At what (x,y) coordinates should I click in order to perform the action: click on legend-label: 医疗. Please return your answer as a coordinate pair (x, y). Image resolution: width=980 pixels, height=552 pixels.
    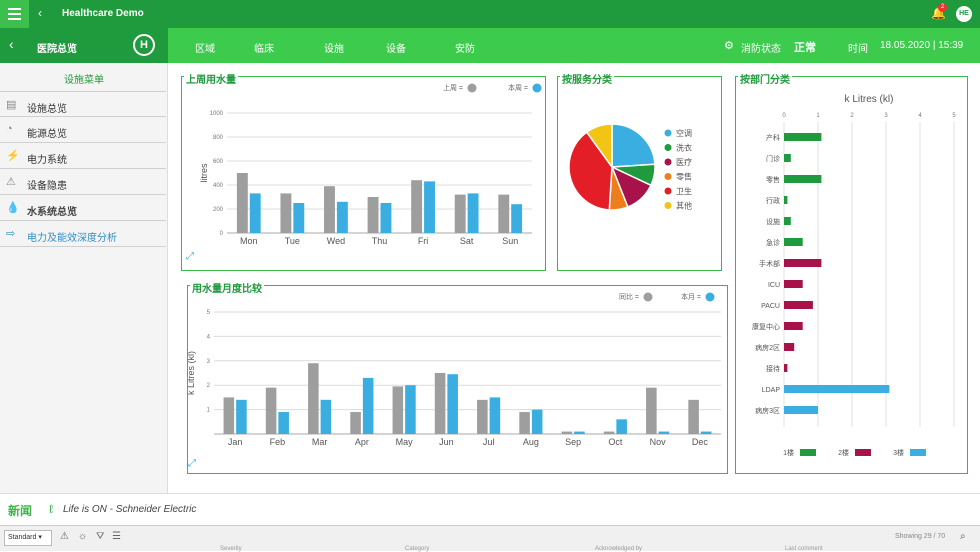
    Looking at the image, I should click on (684, 162).